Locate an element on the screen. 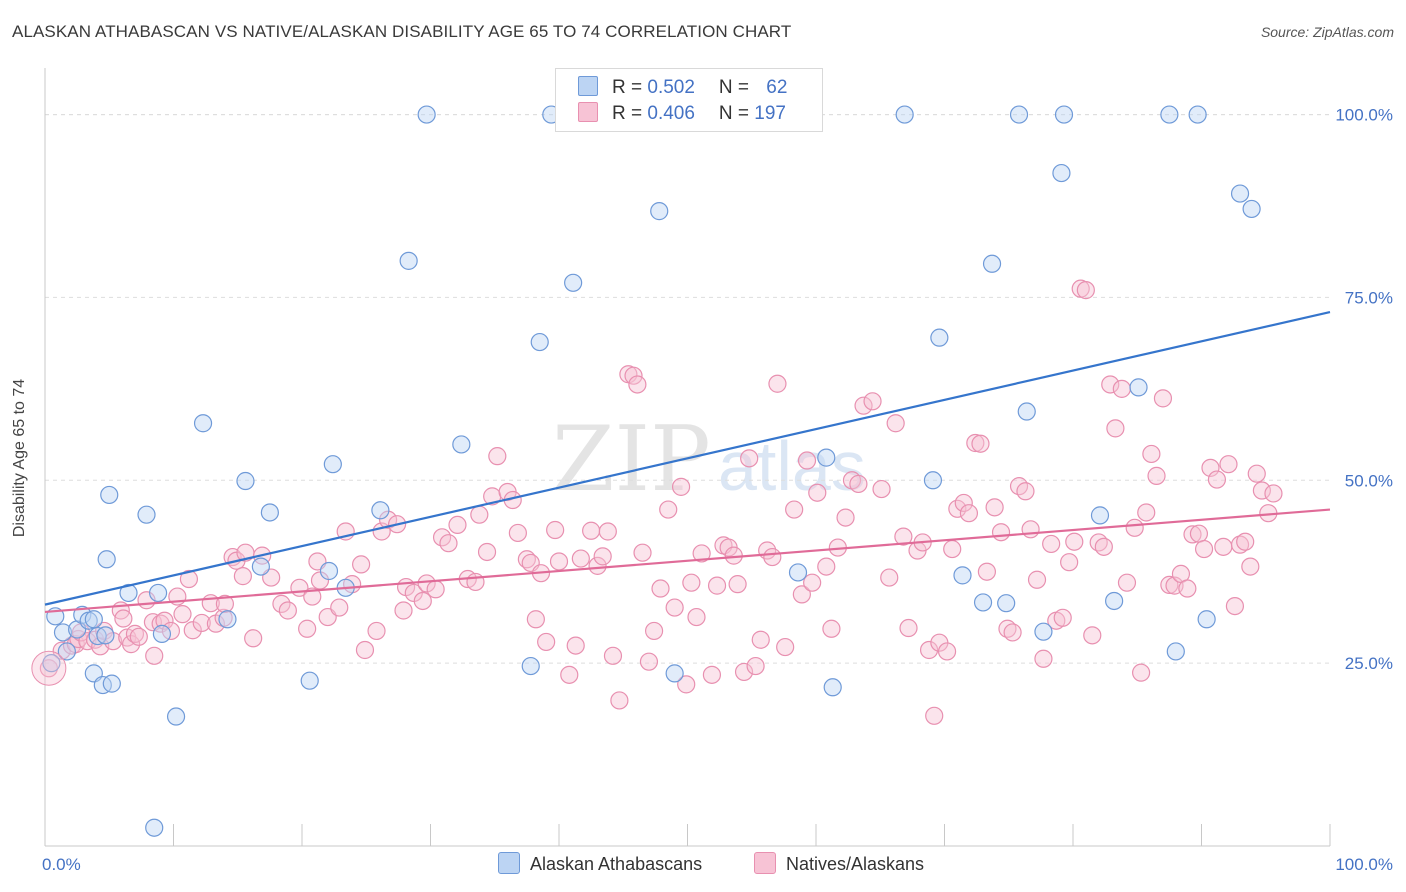 The width and height of the screenshot is (1406, 892). bottom-legend-swatch-series2 is located at coordinates (765, 863).